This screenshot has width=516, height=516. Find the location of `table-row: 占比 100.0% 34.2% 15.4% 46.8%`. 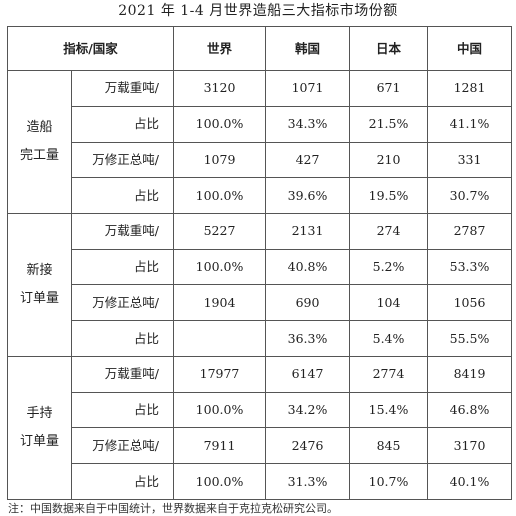

table-row: 占比 100.0% 34.2% 15.4% 46.8% is located at coordinates (260, 410).